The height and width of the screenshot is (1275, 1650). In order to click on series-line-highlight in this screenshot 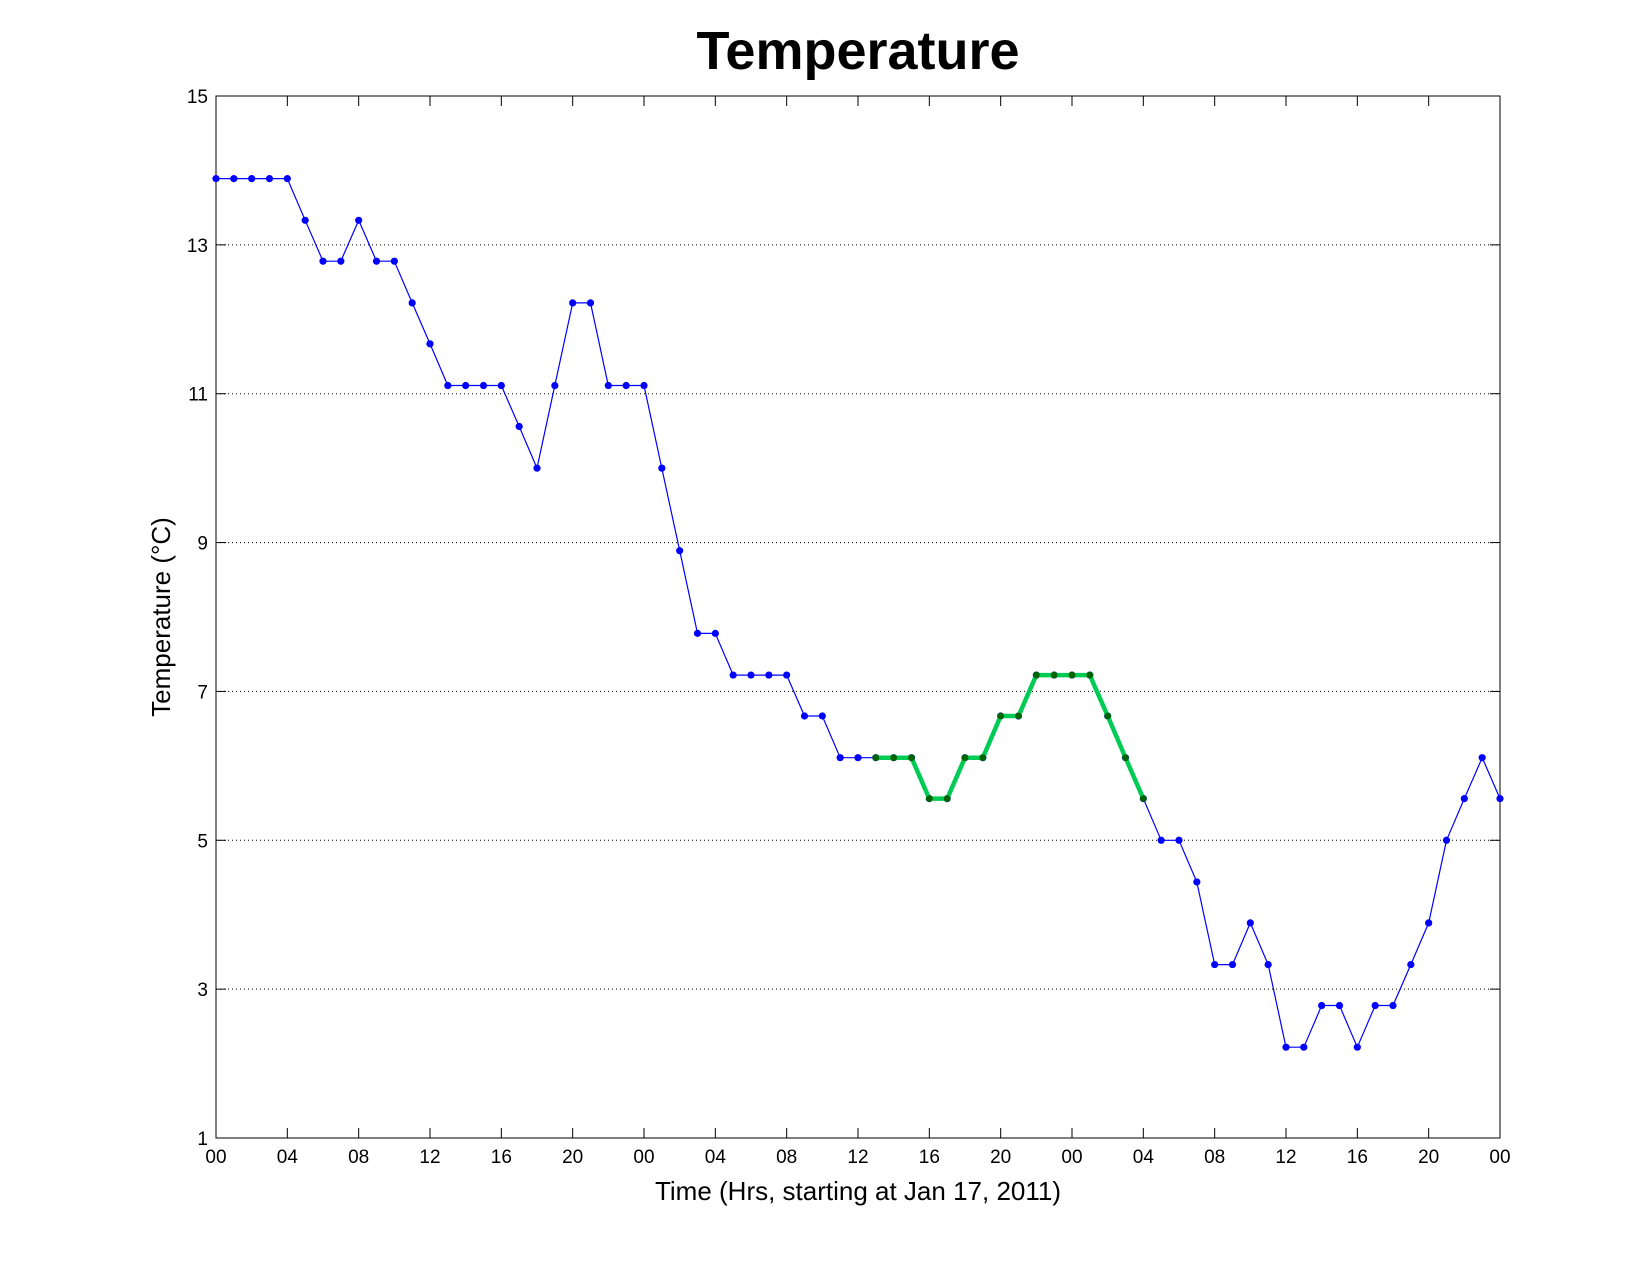, I will do `click(1010, 736)`.